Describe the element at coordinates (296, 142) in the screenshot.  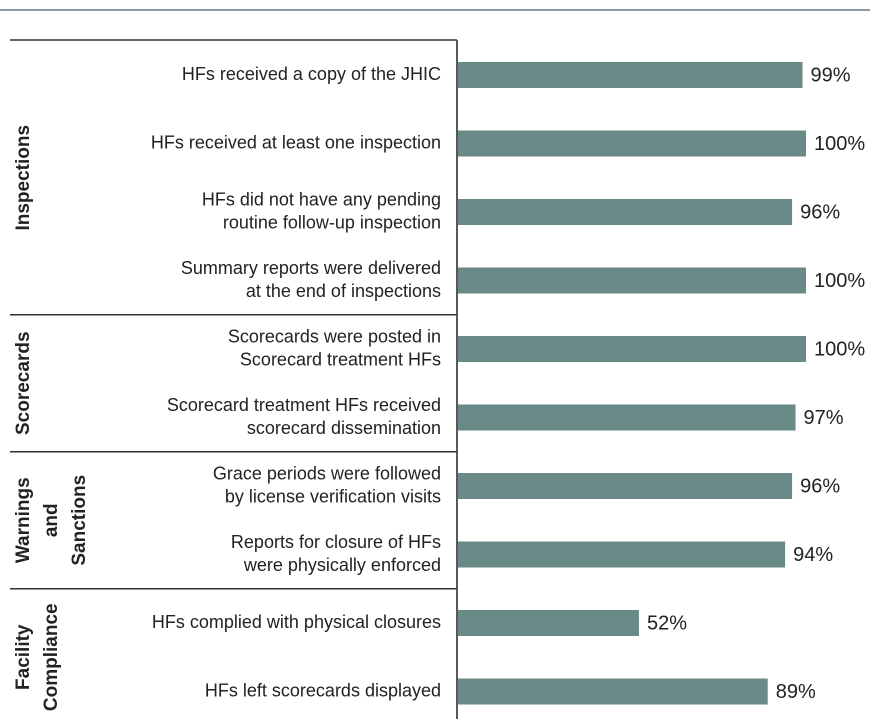
I see `category-label: HFs received at least one inspection` at that location.